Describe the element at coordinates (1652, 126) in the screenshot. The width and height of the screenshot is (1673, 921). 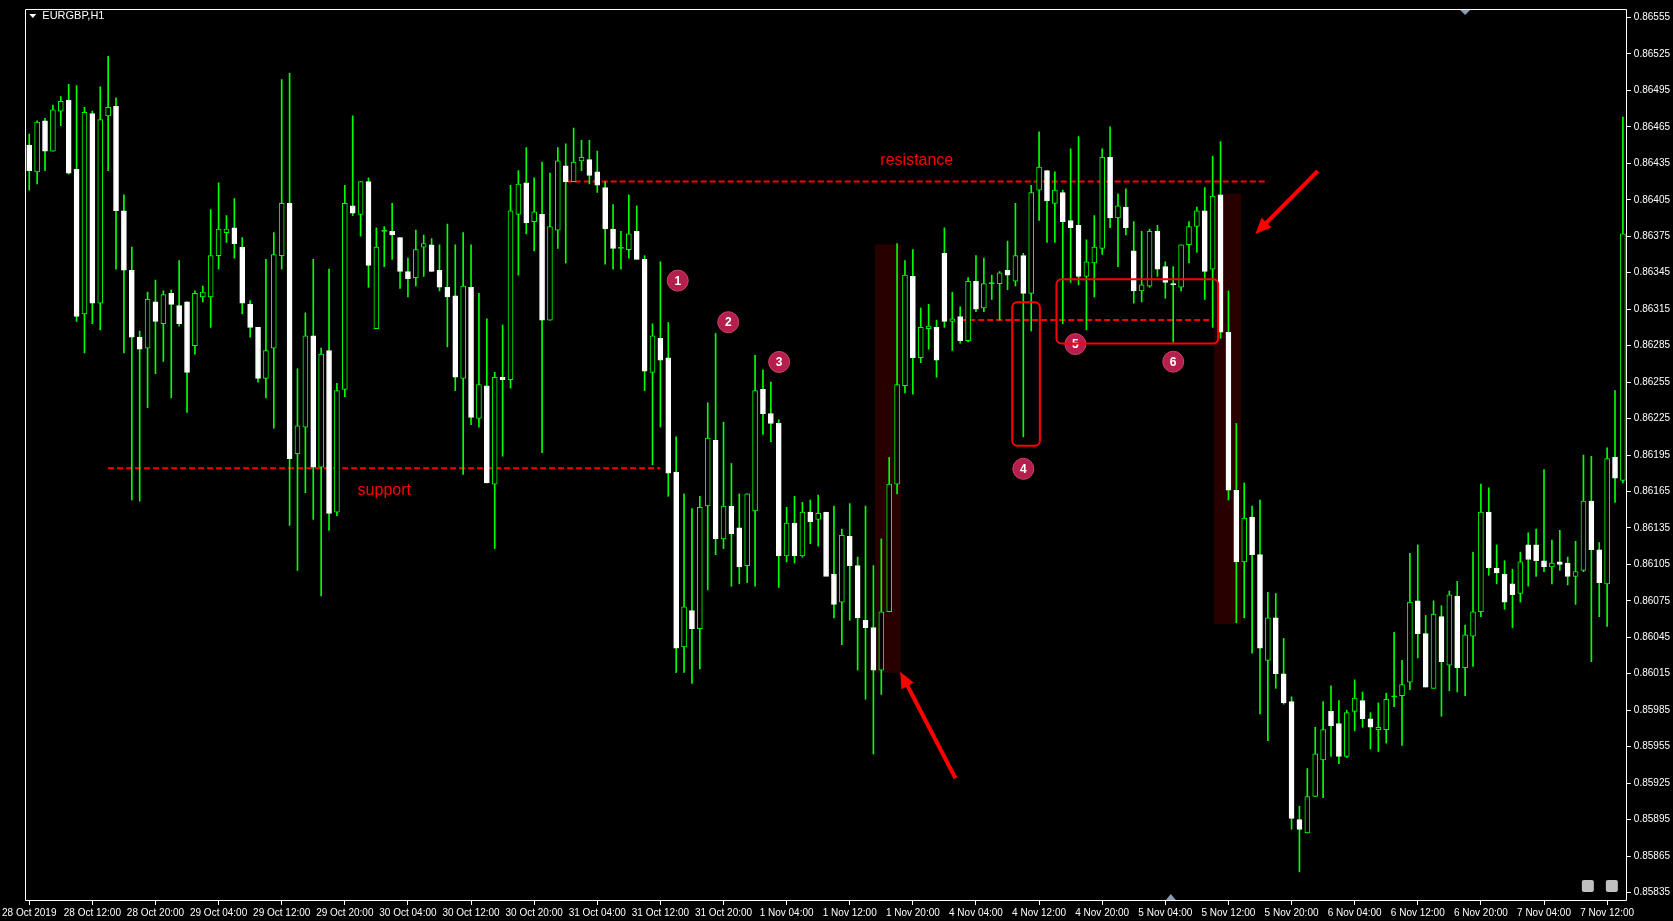
I see `y-tick-label: 0.86465` at that location.